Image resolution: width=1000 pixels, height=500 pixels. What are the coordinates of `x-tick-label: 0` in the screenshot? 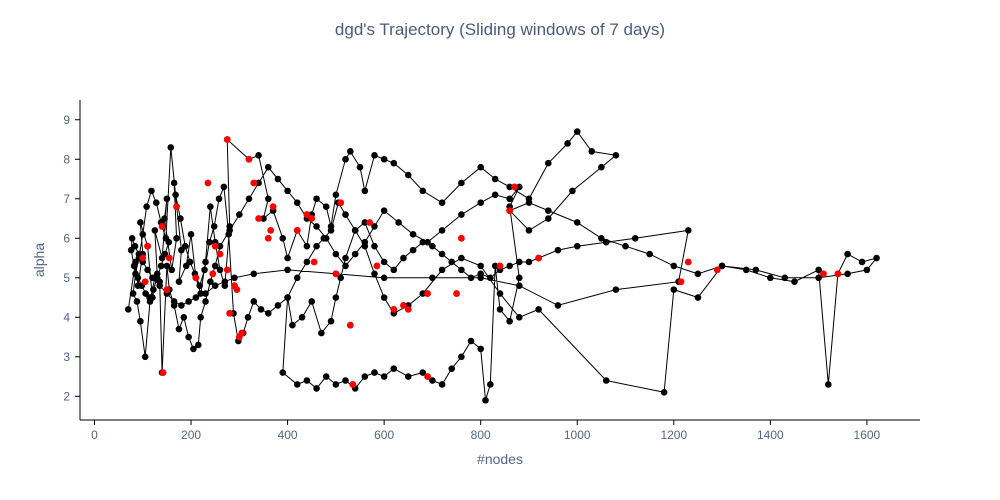 It's located at (94, 435).